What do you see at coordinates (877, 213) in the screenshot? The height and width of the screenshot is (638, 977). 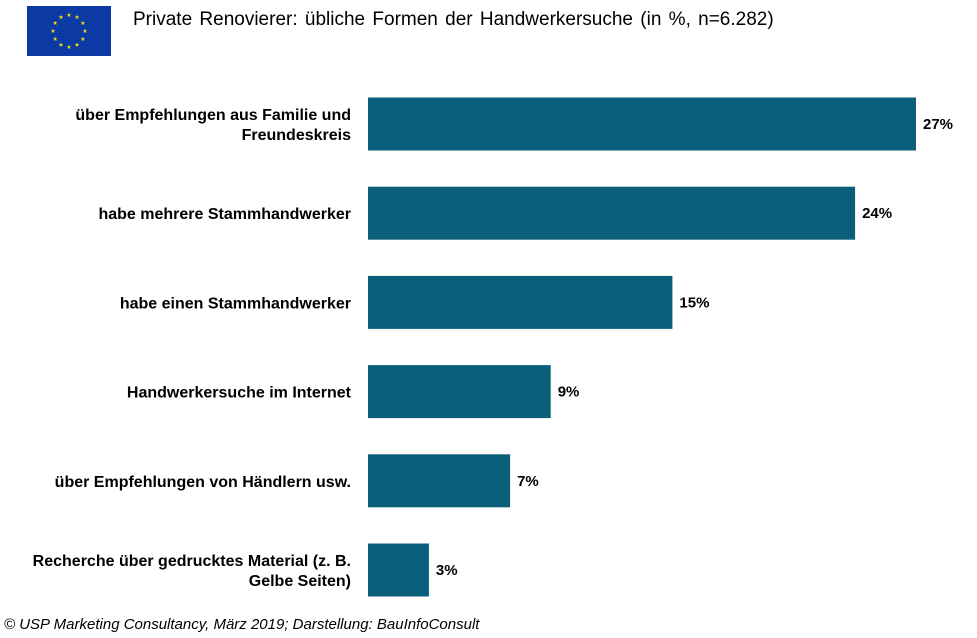 I see `value-label: 24%` at bounding box center [877, 213].